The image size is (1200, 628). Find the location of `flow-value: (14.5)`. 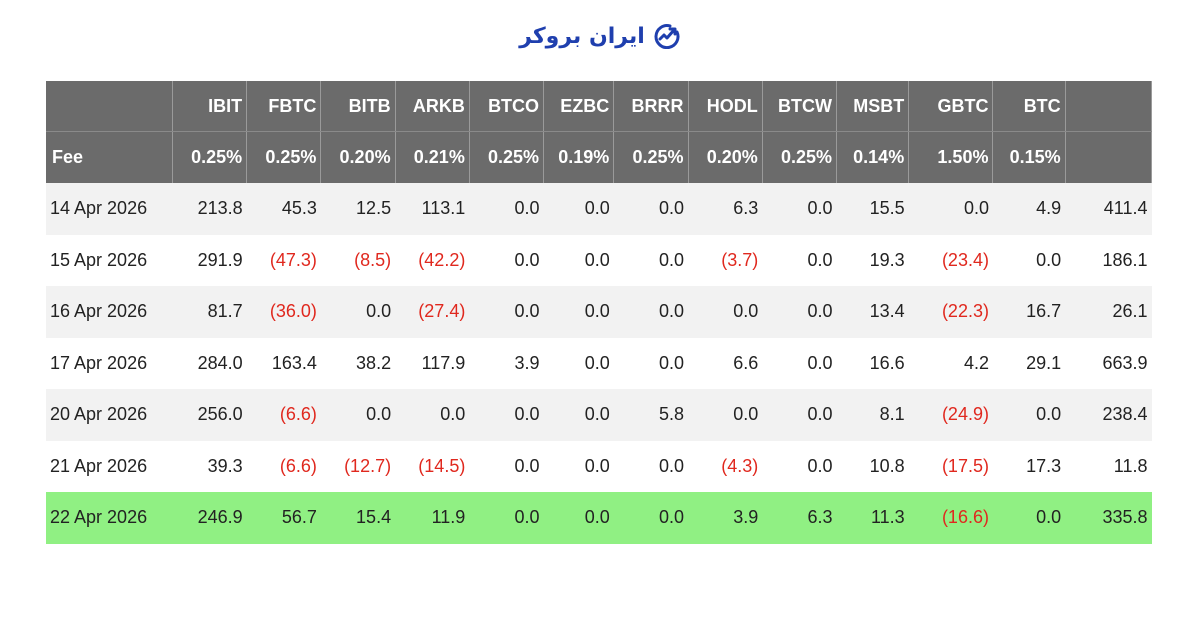

flow-value: (14.5) is located at coordinates (432, 466).